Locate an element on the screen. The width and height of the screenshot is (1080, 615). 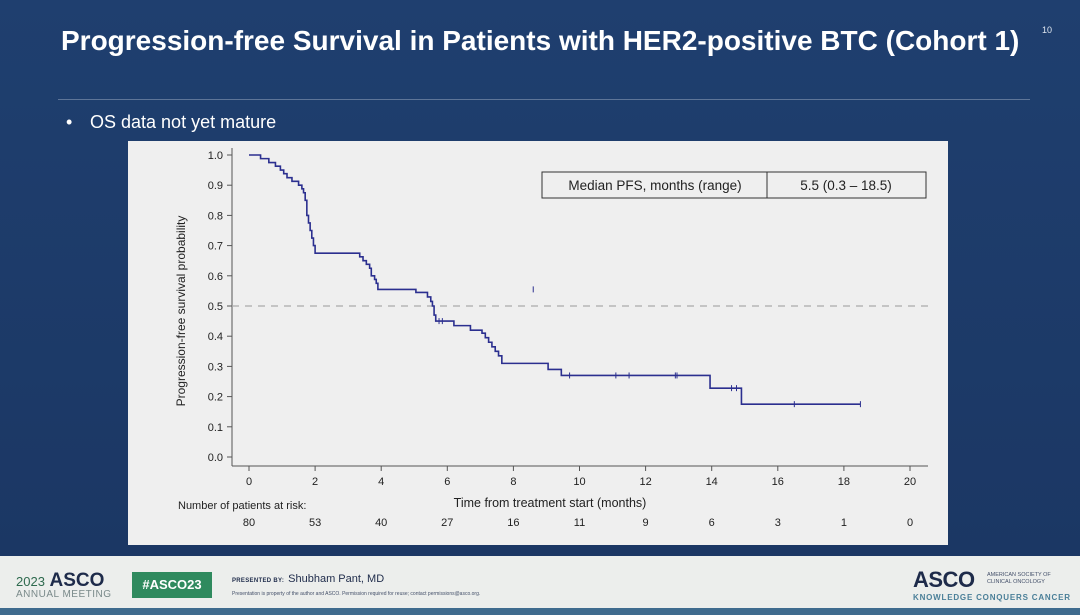
asco-logo: ASCO is located at coordinates (944, 579).